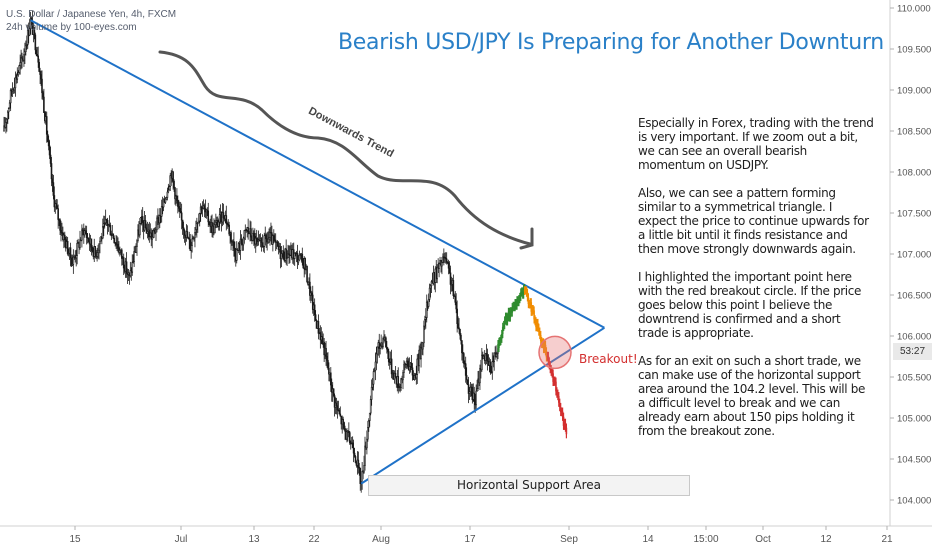 The width and height of the screenshot is (932, 550). I want to click on y-tick-label: 104.000, so click(914, 501).